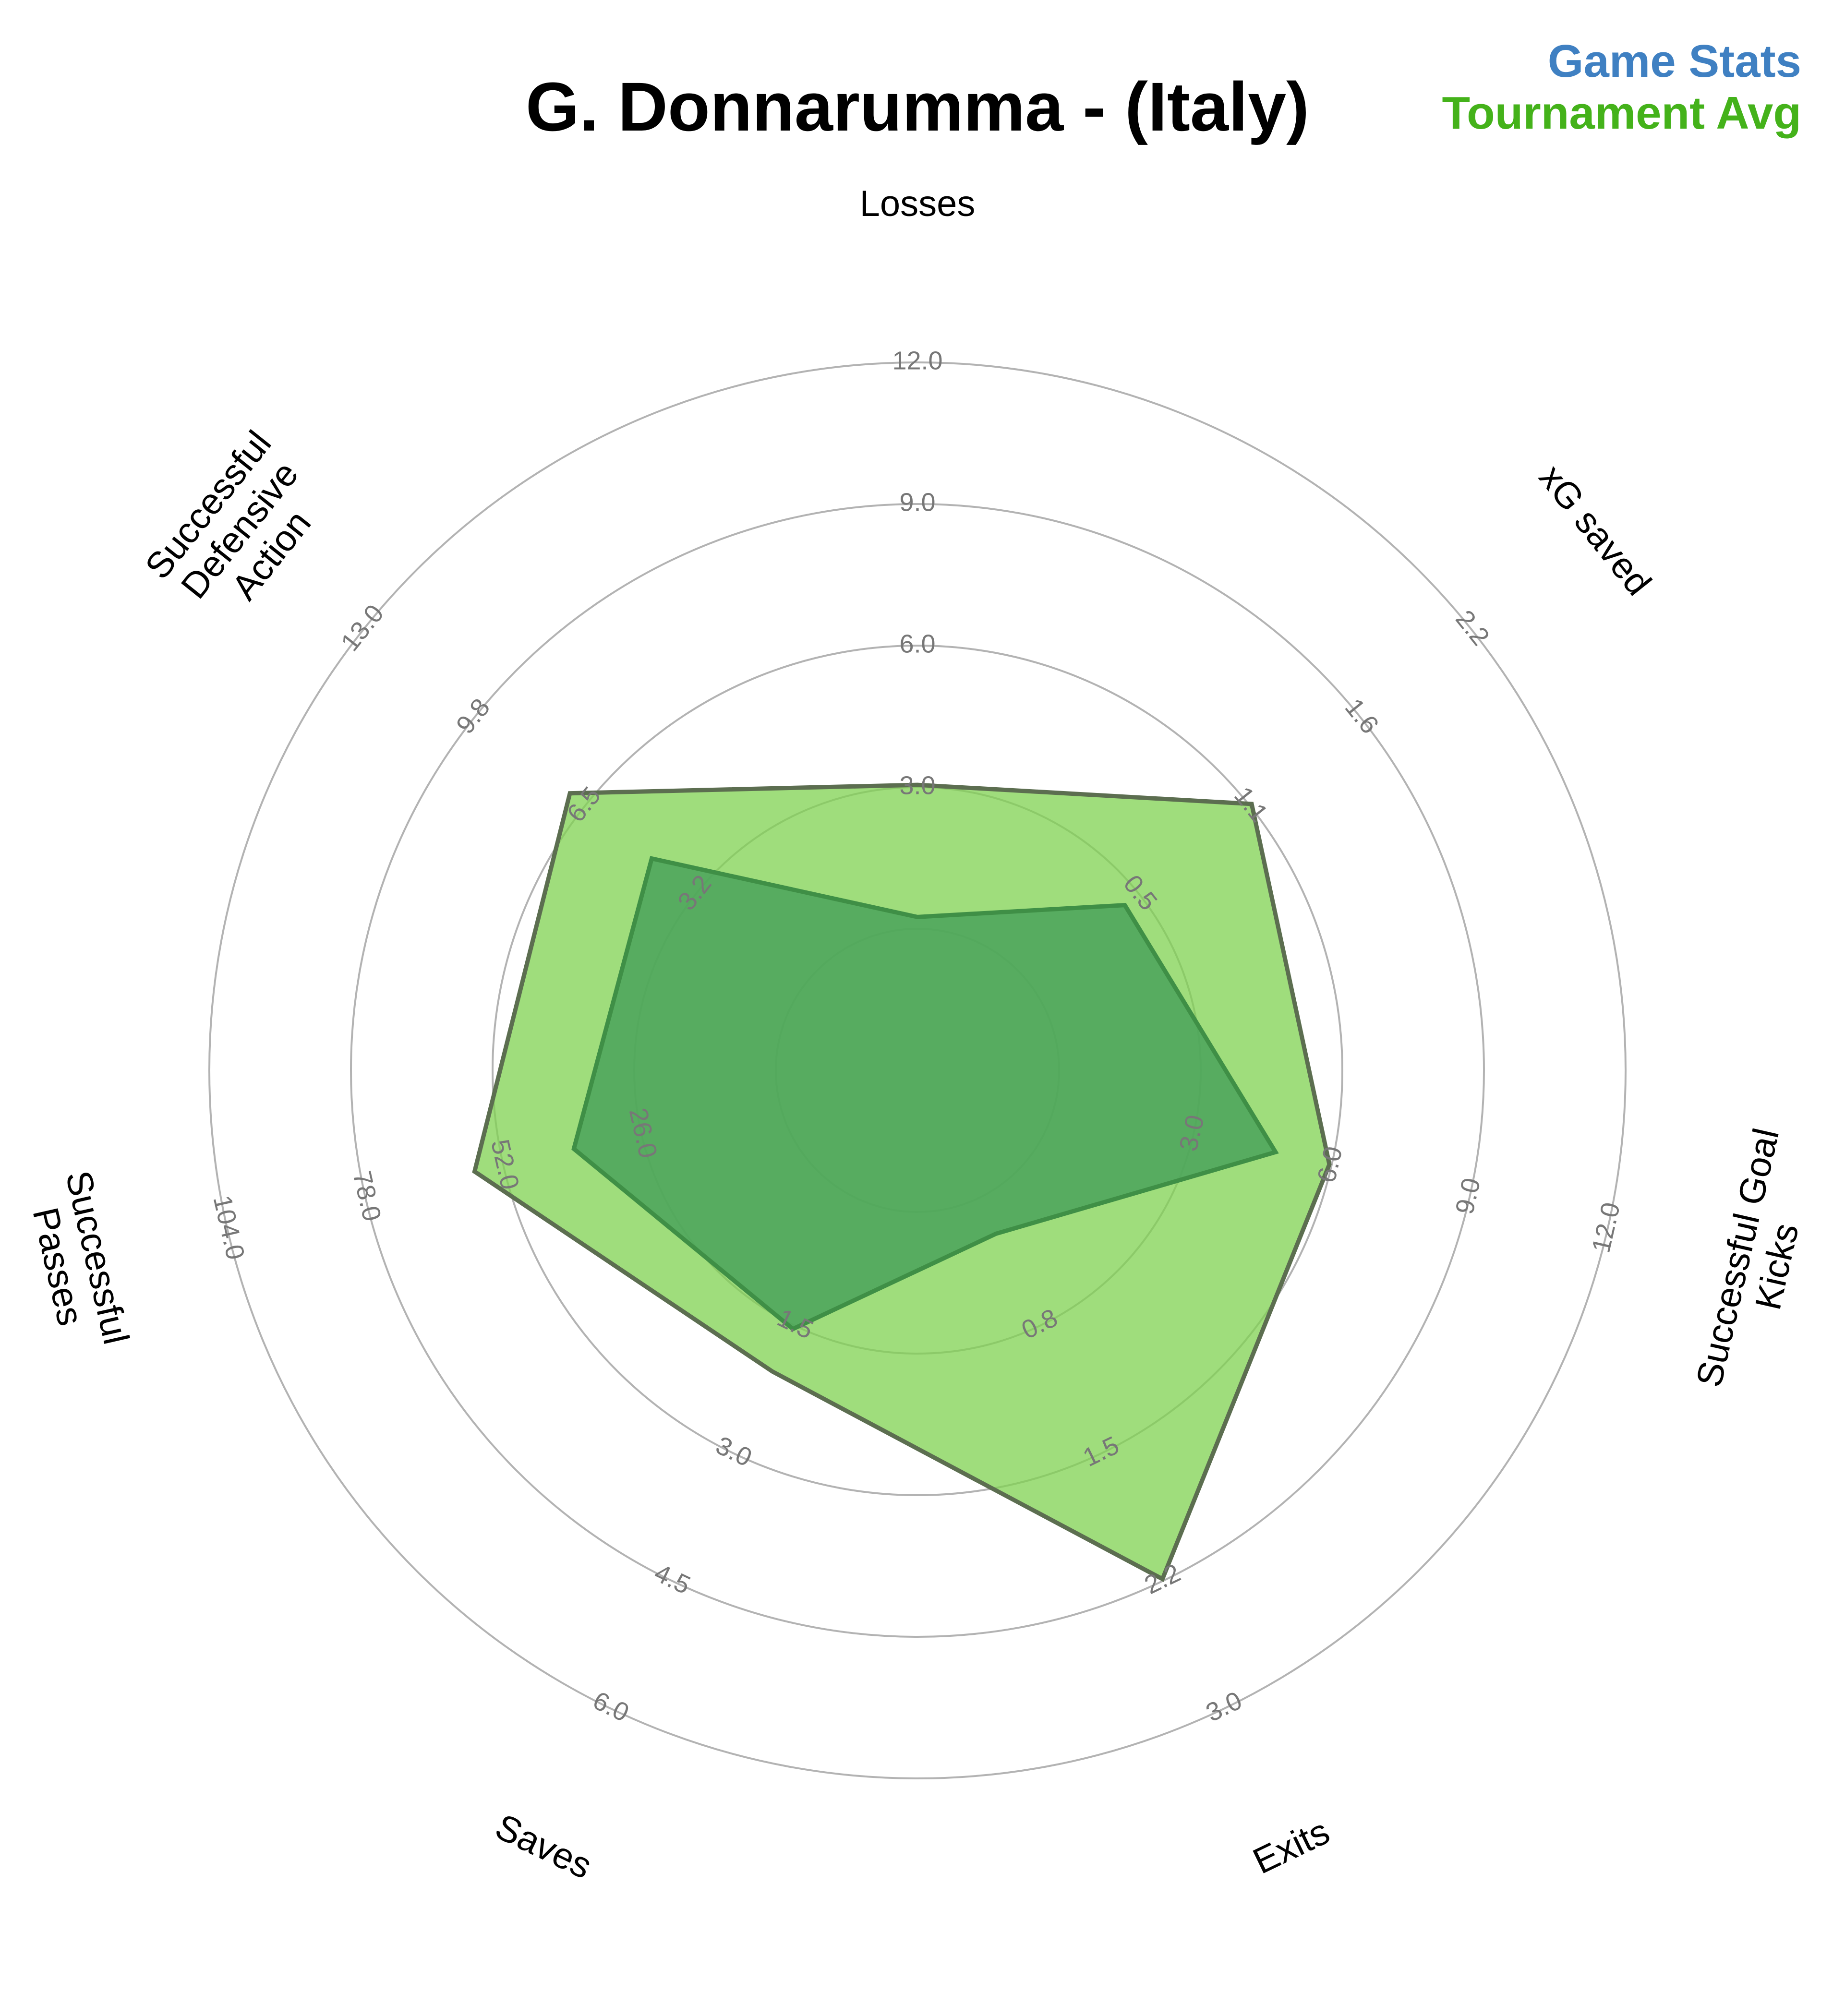 This screenshot has width=1845, height=2016. I want to click on axis-label-line: xG saved, so click(1595, 530).